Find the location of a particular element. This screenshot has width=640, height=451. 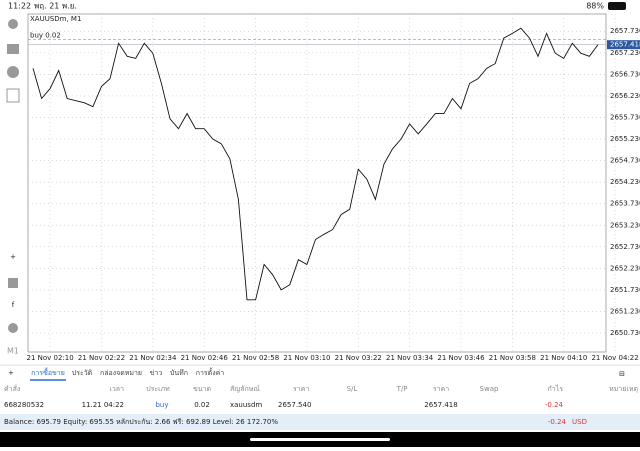

add-button: + is located at coordinates (11, 373).